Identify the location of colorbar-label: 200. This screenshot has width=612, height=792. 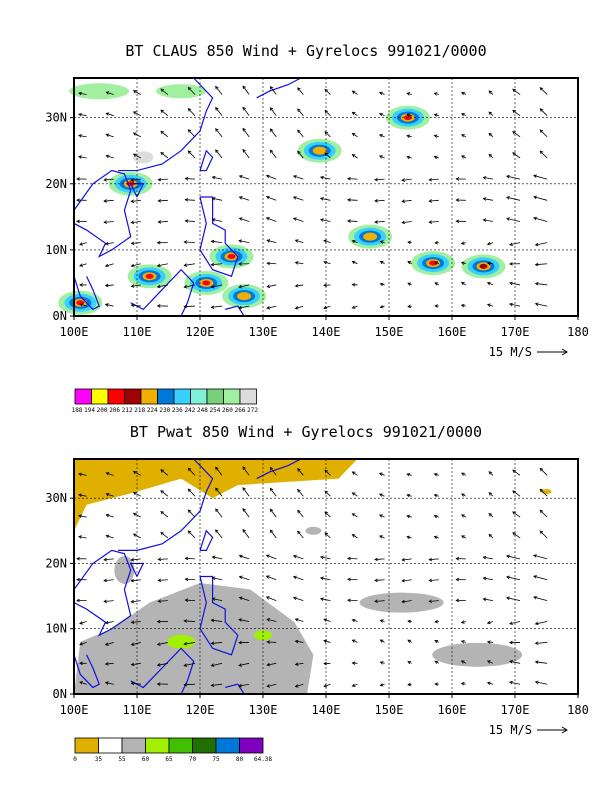
(102, 410).